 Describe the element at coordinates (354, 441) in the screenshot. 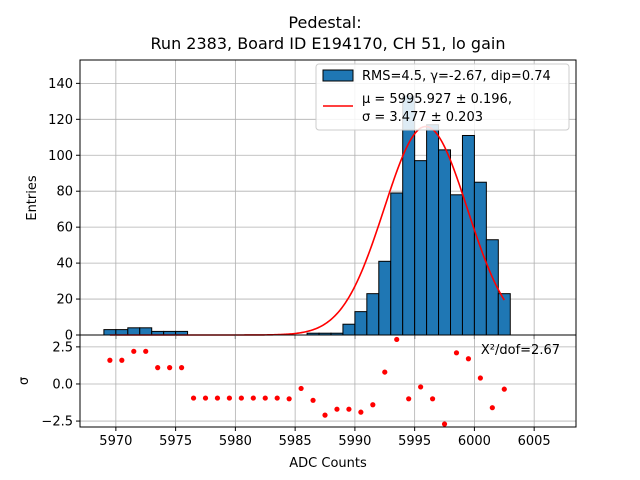

I see `x-tick-label: 5990` at that location.